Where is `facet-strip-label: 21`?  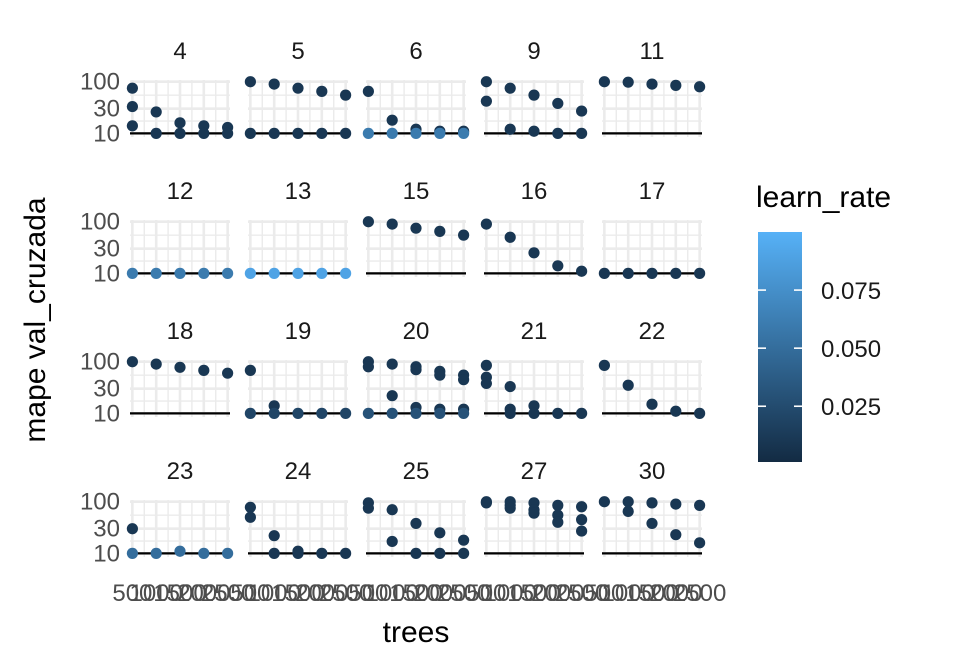 facet-strip-label: 21 is located at coordinates (534, 331).